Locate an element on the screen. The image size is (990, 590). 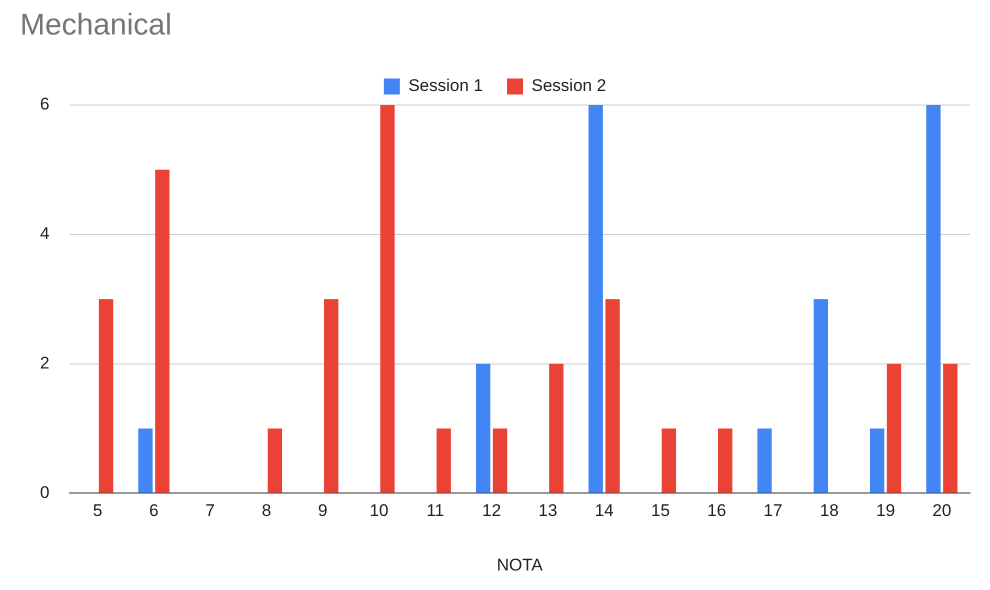
y-tick-label: 2 is located at coordinates (45, 362).